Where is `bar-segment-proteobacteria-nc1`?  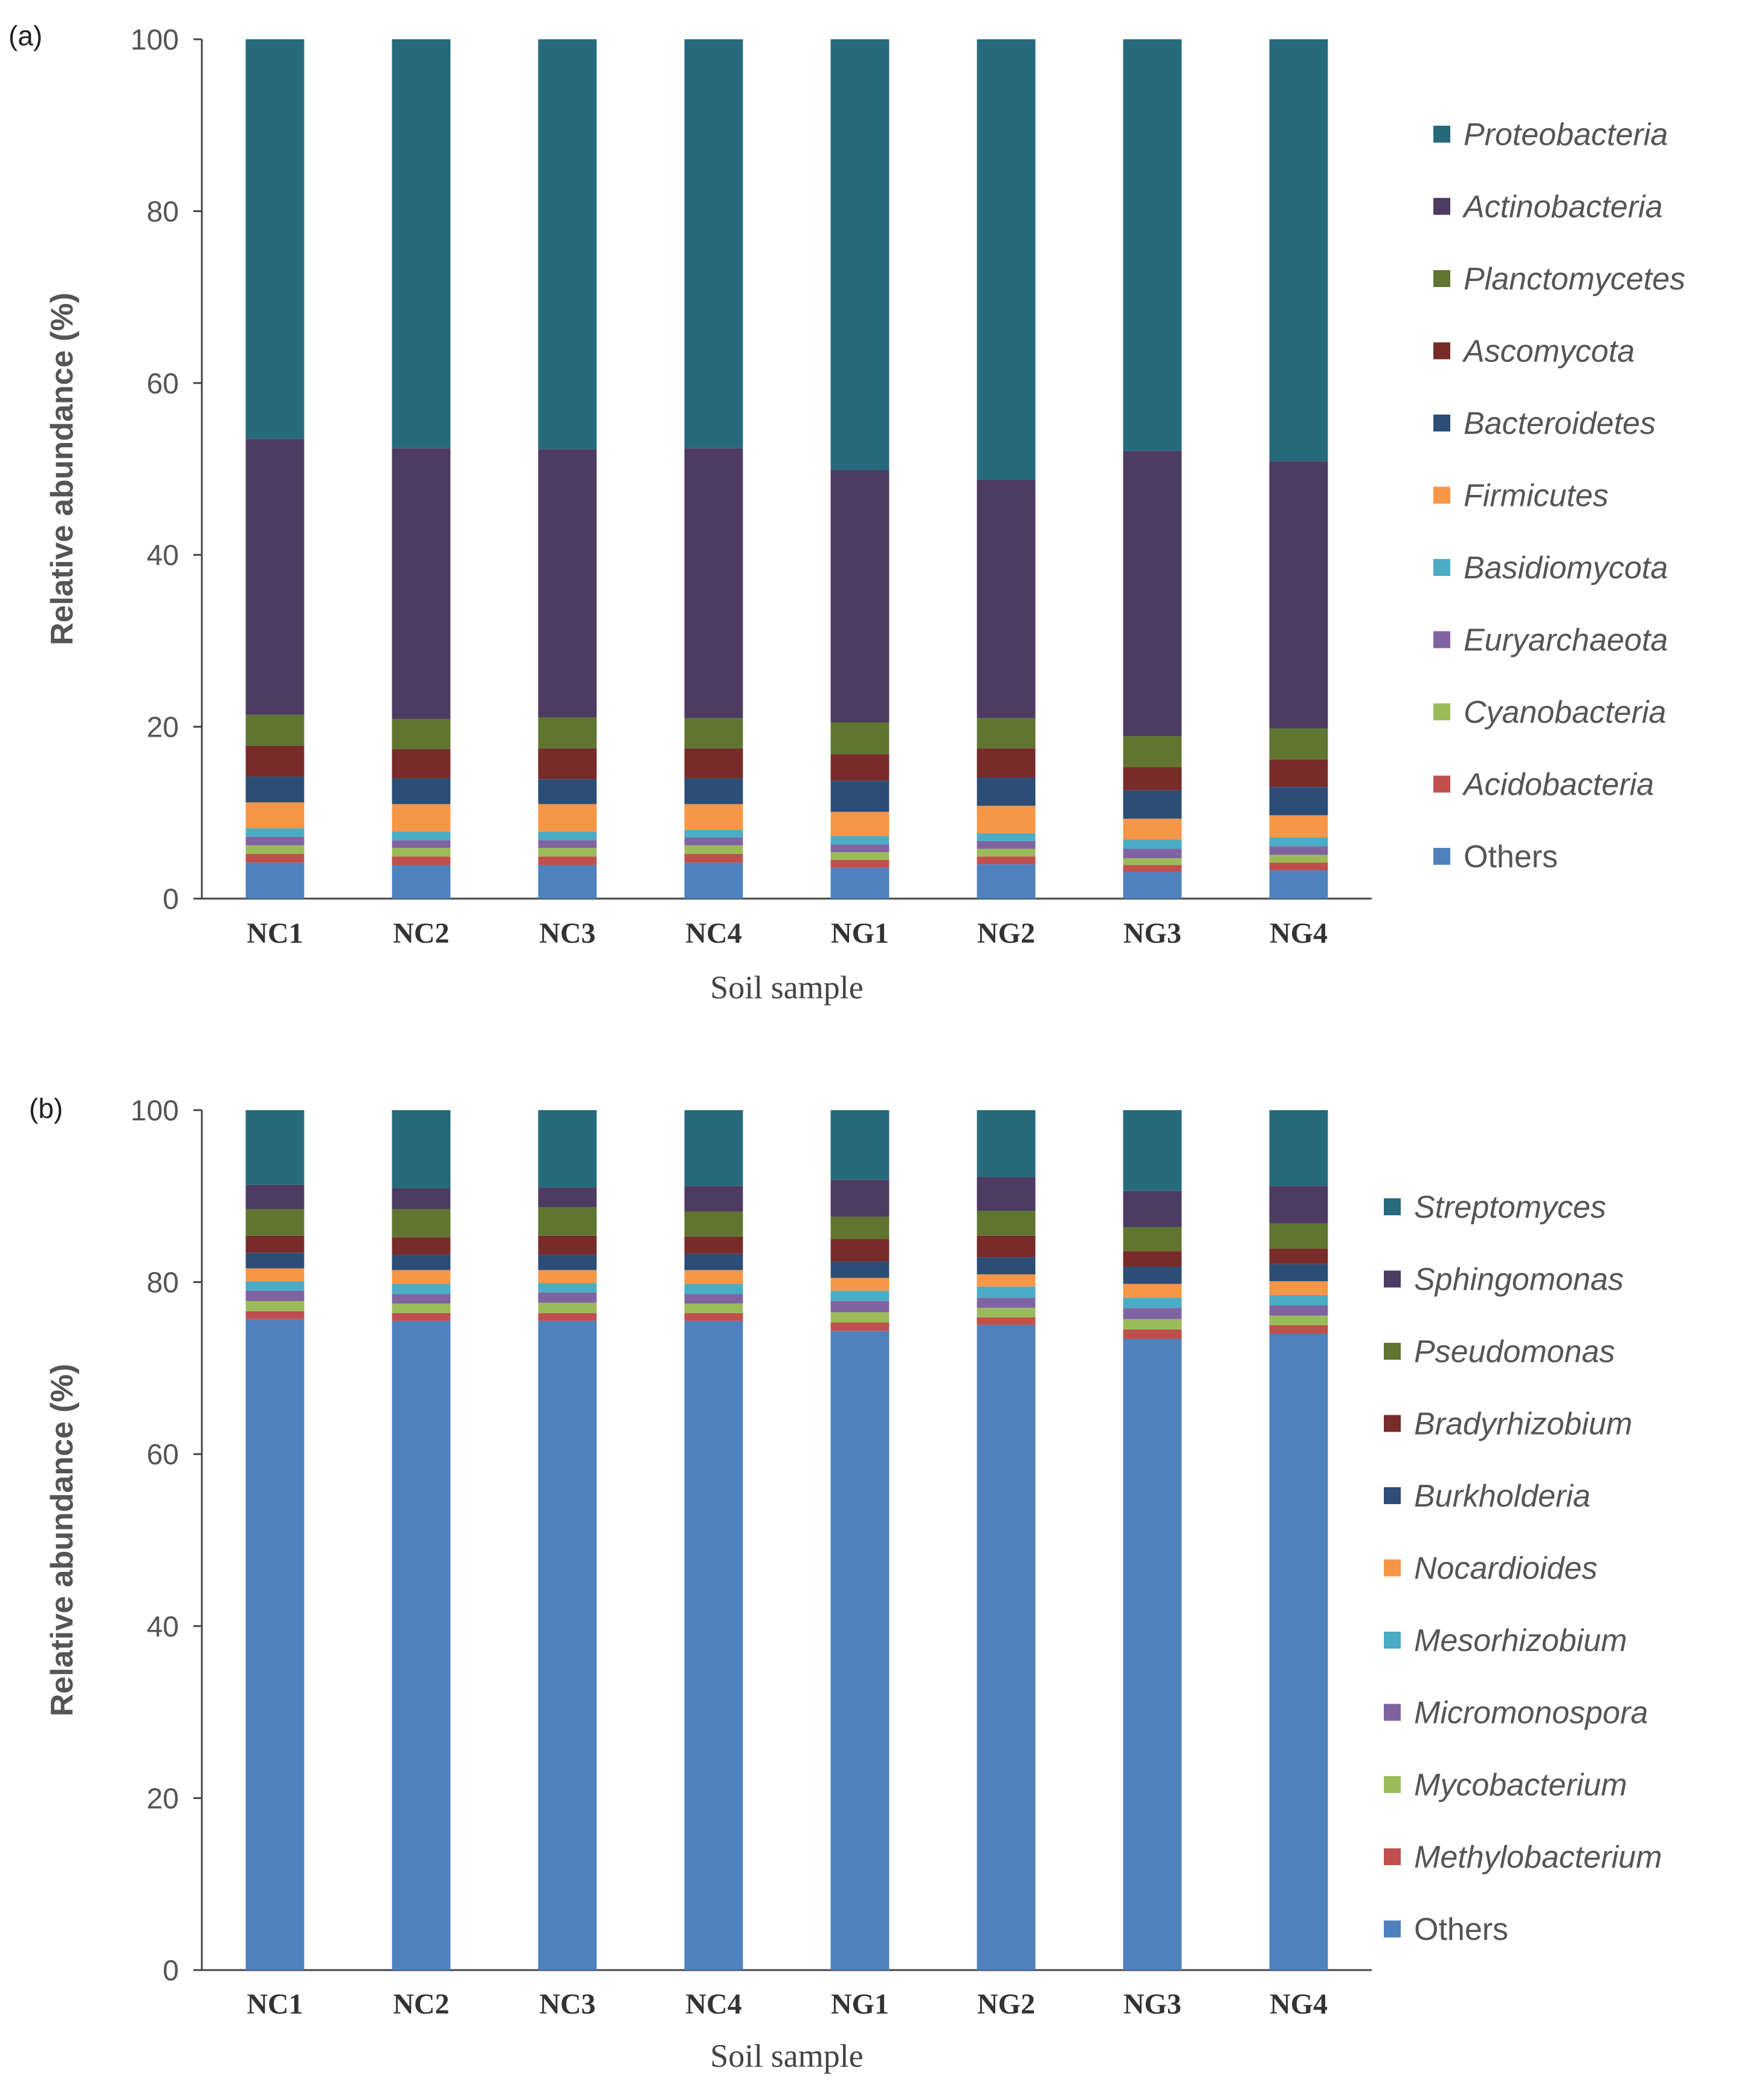
bar-segment-proteobacteria-nc1 is located at coordinates (275, 239).